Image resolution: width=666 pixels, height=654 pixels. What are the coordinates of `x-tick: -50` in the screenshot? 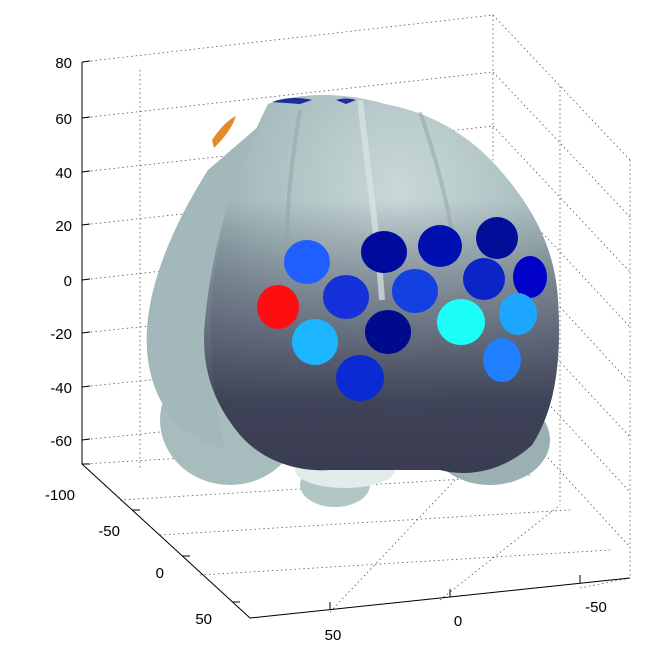 It's located at (596, 607).